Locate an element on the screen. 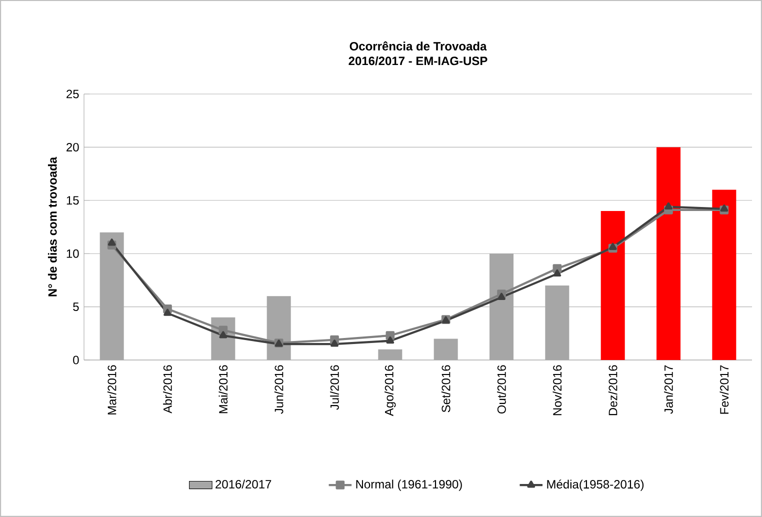 This screenshot has width=762, height=517. y-tick-label: 10 is located at coordinates (72, 253).